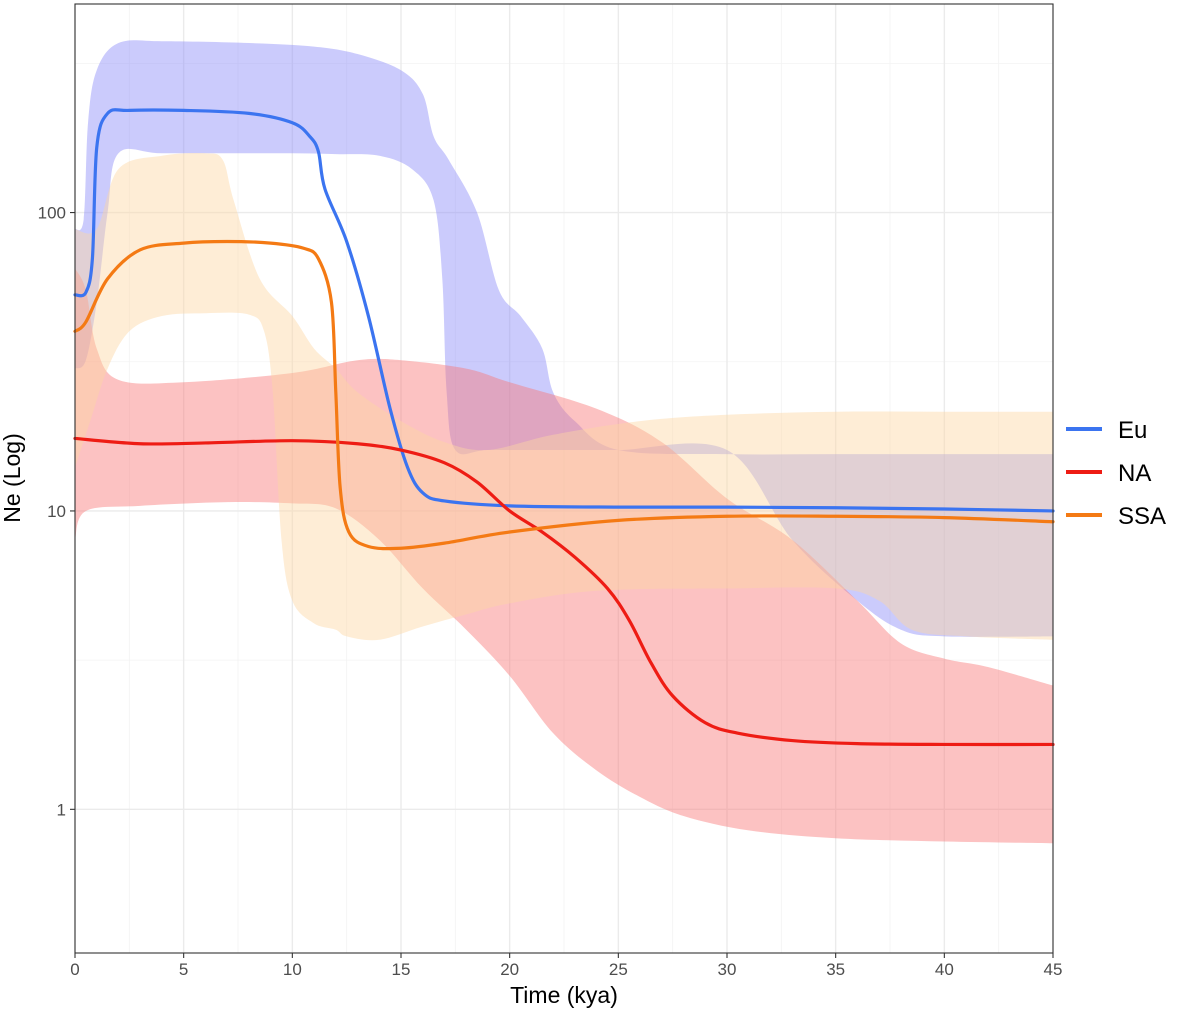 The image size is (1182, 1011). I want to click on legend-label-ssa: SSA, so click(1142, 516).